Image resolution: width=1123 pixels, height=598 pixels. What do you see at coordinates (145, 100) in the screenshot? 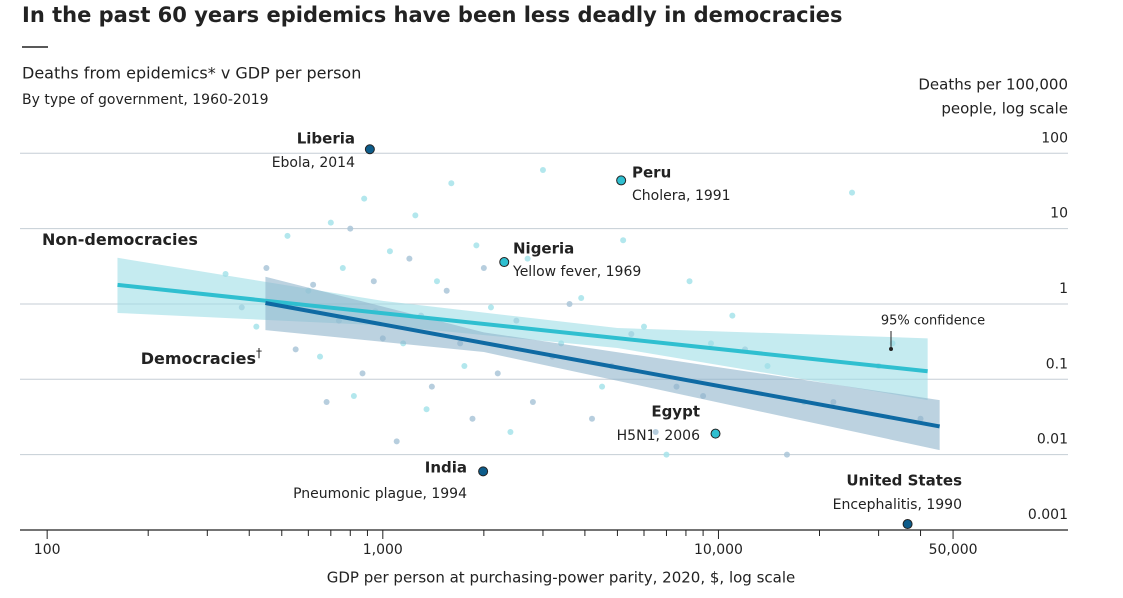
I see `chart-subsubtitle: By type of government, 1960-2019` at bounding box center [145, 100].